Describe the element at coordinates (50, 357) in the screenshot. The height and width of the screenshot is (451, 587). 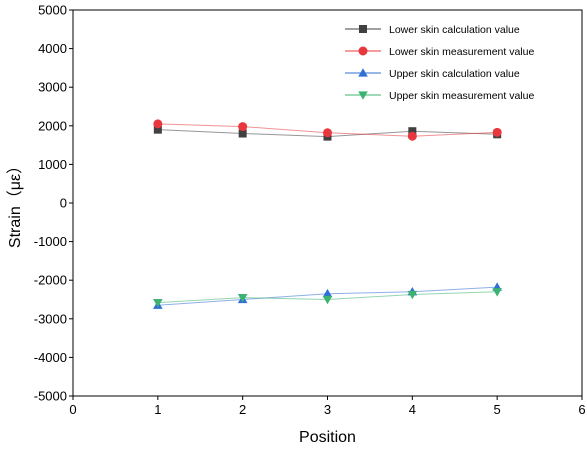
I see `y-tick-label: -4000` at that location.